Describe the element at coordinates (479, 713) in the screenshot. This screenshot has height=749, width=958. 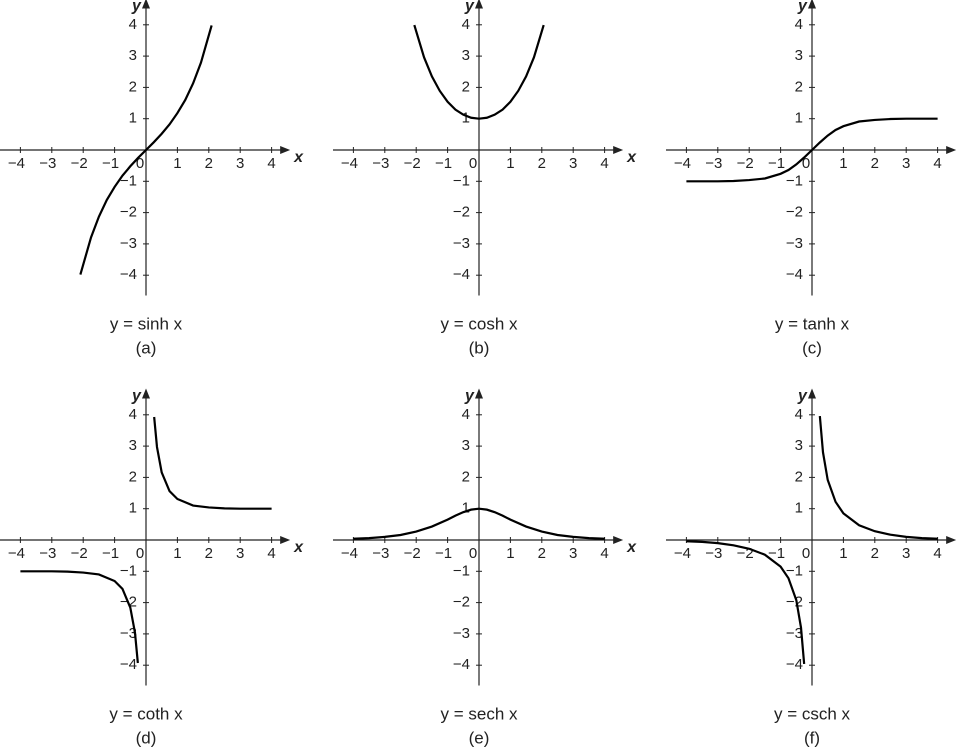
I see `caption: y = sech x` at that location.